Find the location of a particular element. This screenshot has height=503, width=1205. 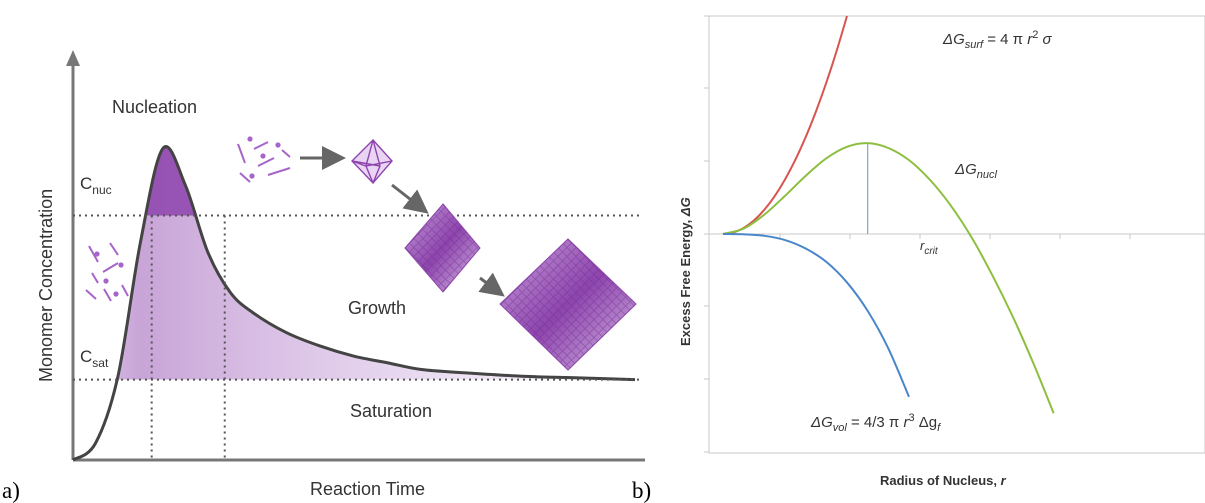

y-axis-title-b: Excess Free Energy, ΔG is located at coordinates (685, 271).